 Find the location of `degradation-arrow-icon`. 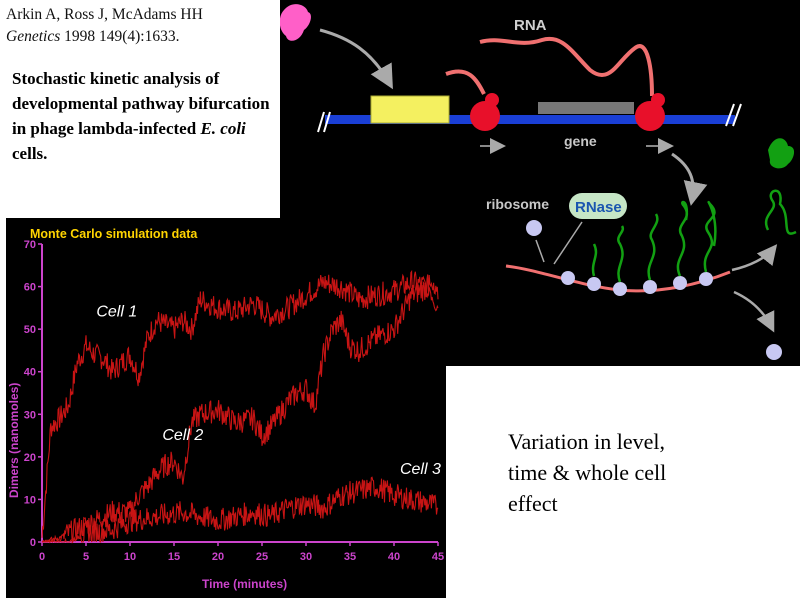

degradation-arrow-icon is located at coordinates (754, 311).